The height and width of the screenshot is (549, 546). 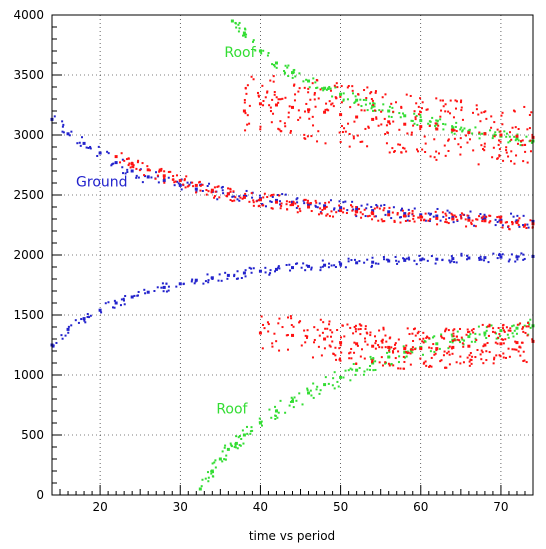 What do you see at coordinates (28, 315) in the screenshot?
I see `y-tick-label: 1500` at bounding box center [28, 315].